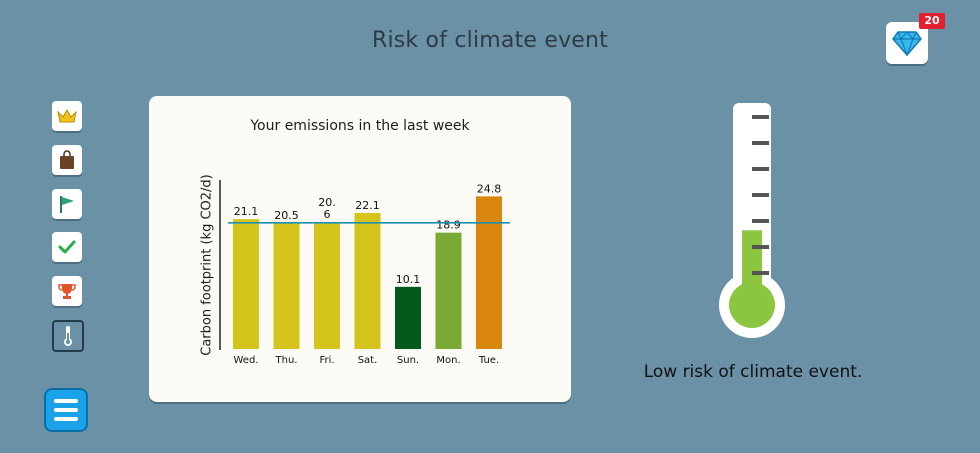 This screenshot has height=453, width=980. I want to click on bar-wed, so click(246, 284).